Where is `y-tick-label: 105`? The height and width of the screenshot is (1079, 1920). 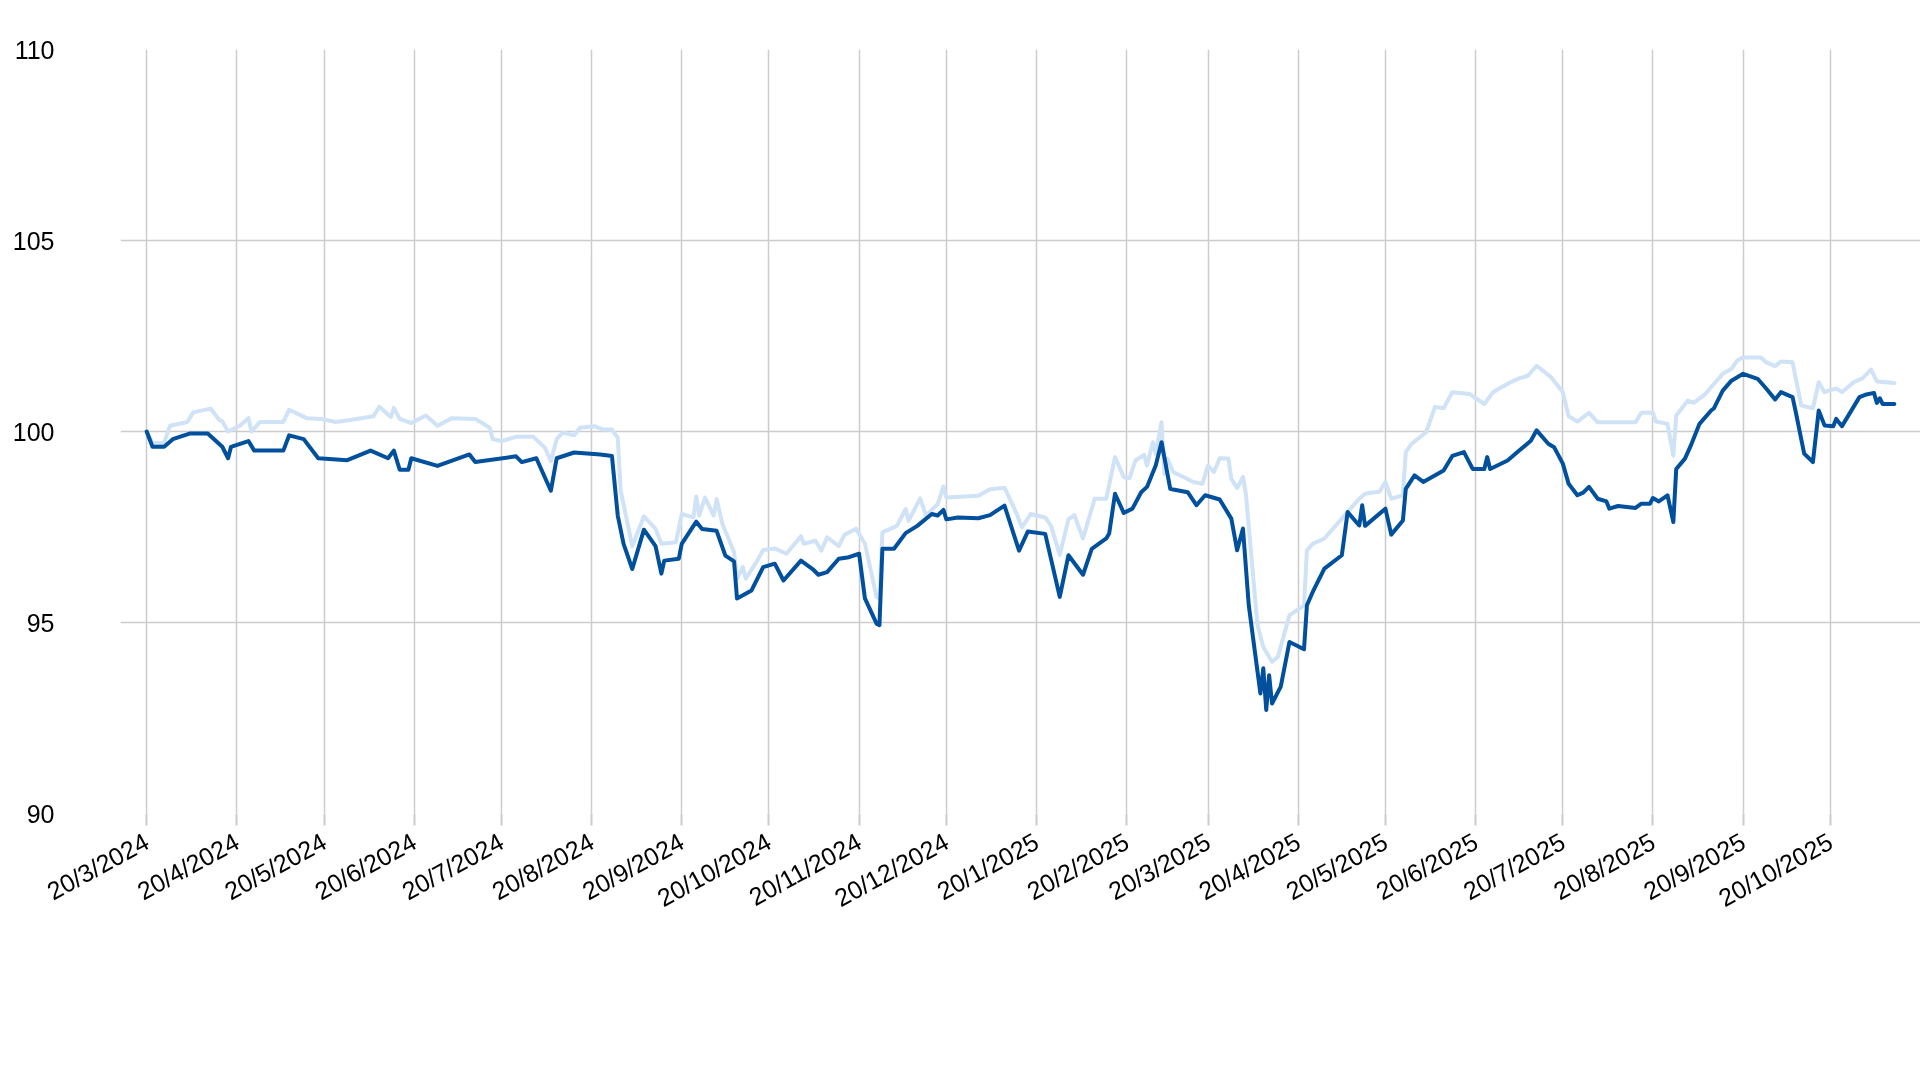 y-tick-label: 105 is located at coordinates (33, 240).